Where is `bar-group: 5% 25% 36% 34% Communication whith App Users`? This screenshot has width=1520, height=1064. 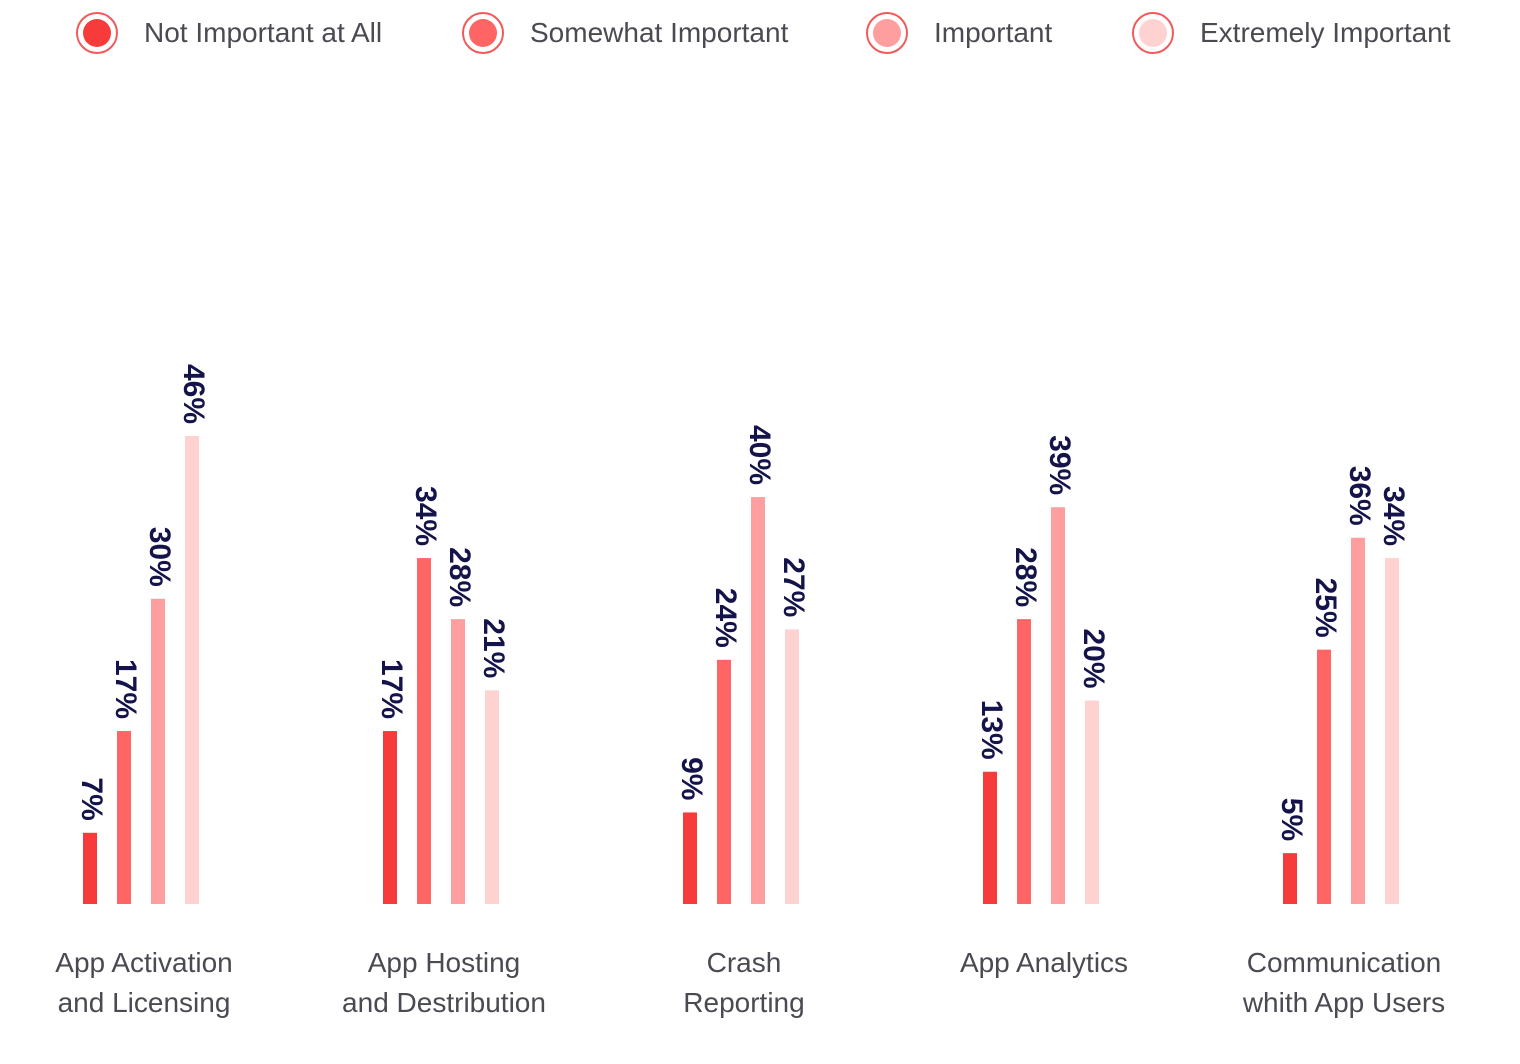 bar-group: 5% 25% 36% 34% Communication whith App Users is located at coordinates (1343, 742).